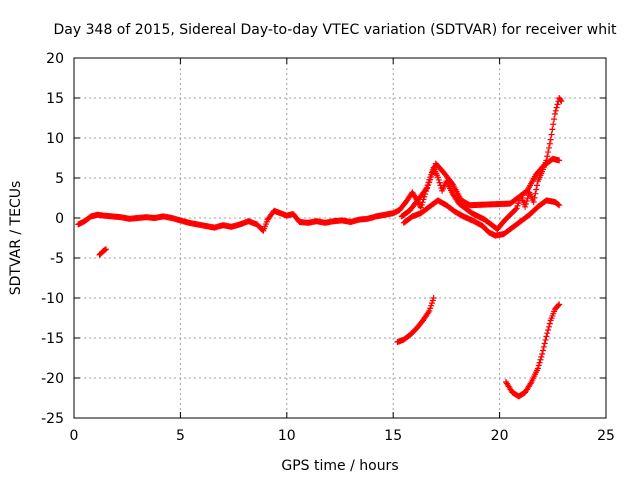 This screenshot has height=480, width=640. What do you see at coordinates (287, 436) in the screenshot?
I see `x-tick-label: 10` at bounding box center [287, 436].